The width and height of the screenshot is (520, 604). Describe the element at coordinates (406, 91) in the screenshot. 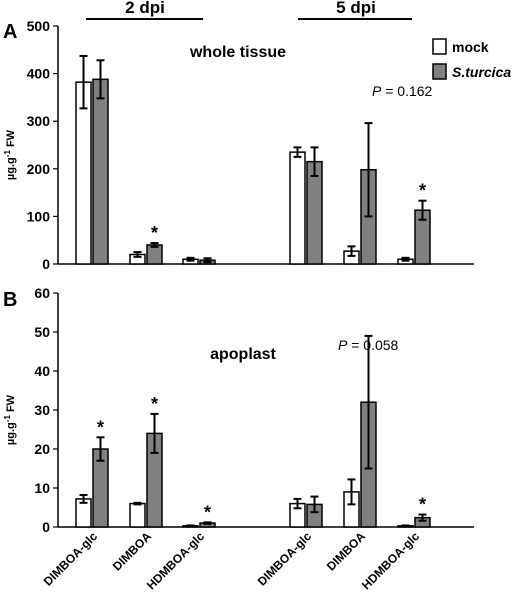

I see `panel-a-pvalue-text: = 0.162` at that location.